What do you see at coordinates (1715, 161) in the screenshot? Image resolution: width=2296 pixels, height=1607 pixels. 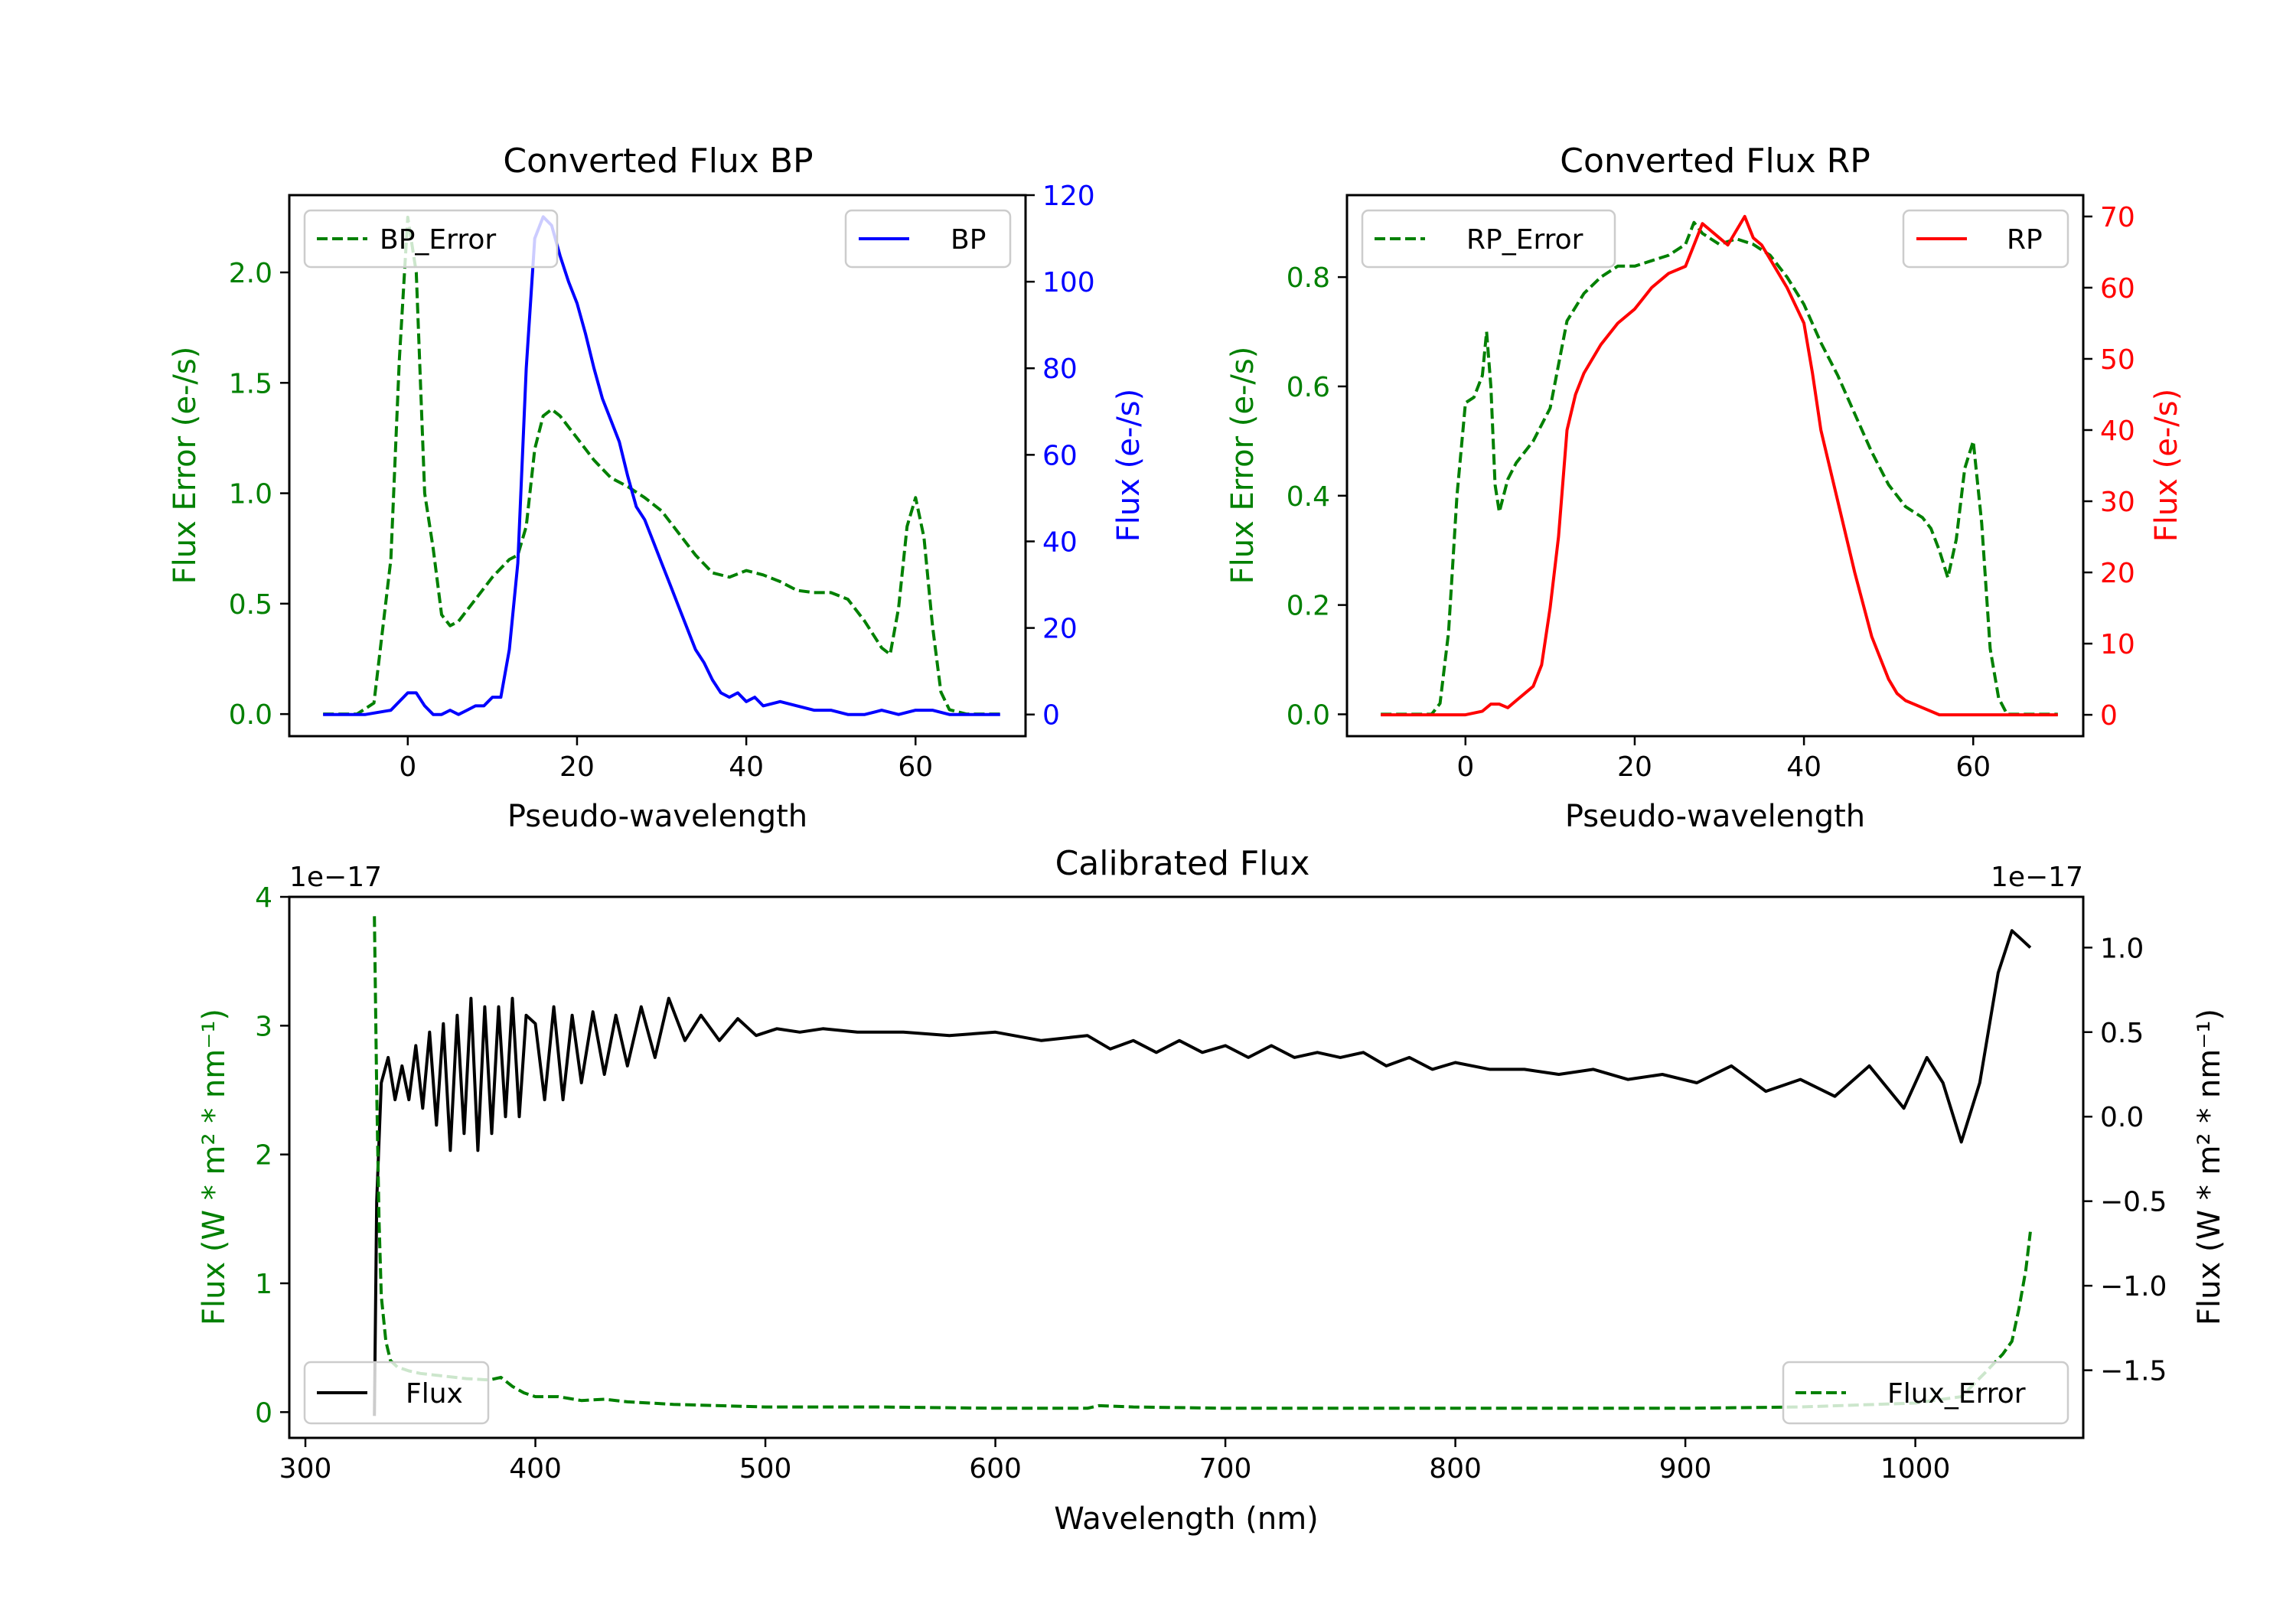 I see `rp-title: Converted Flux RP` at bounding box center [1715, 161].